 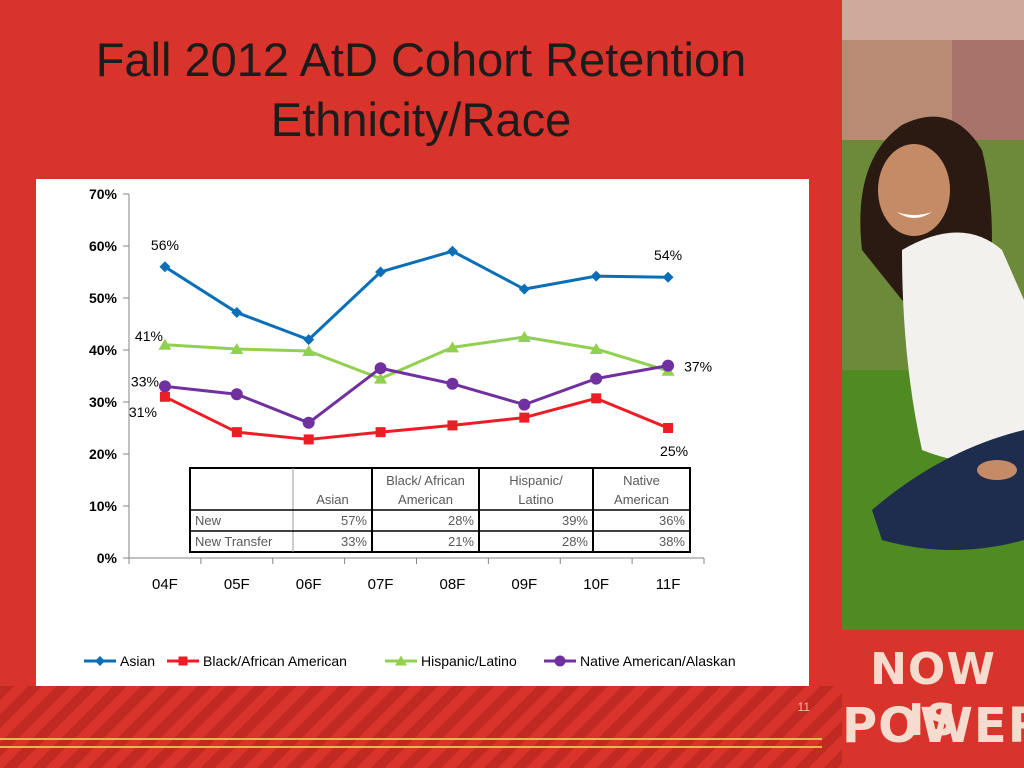 What do you see at coordinates (803, 707) in the screenshot?
I see `slide-number: 11` at bounding box center [803, 707].